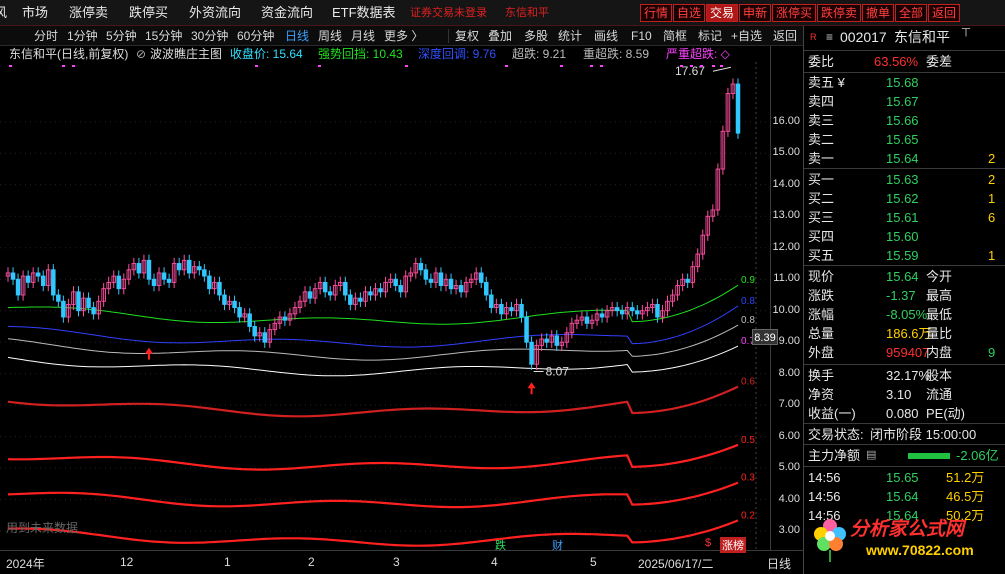 Image resolution: width=1005 pixels, height=574 pixels. What do you see at coordinates (457, 54) in the screenshot?
I see `deep-pullback-label: 深度回调: 9.76` at bounding box center [457, 54].